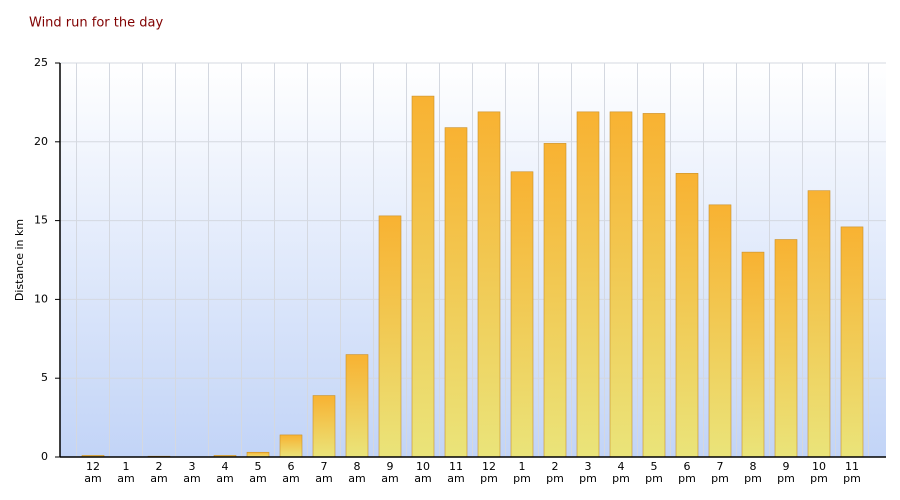  I want to click on x-tick-label: 6 pm, so click(687, 472).